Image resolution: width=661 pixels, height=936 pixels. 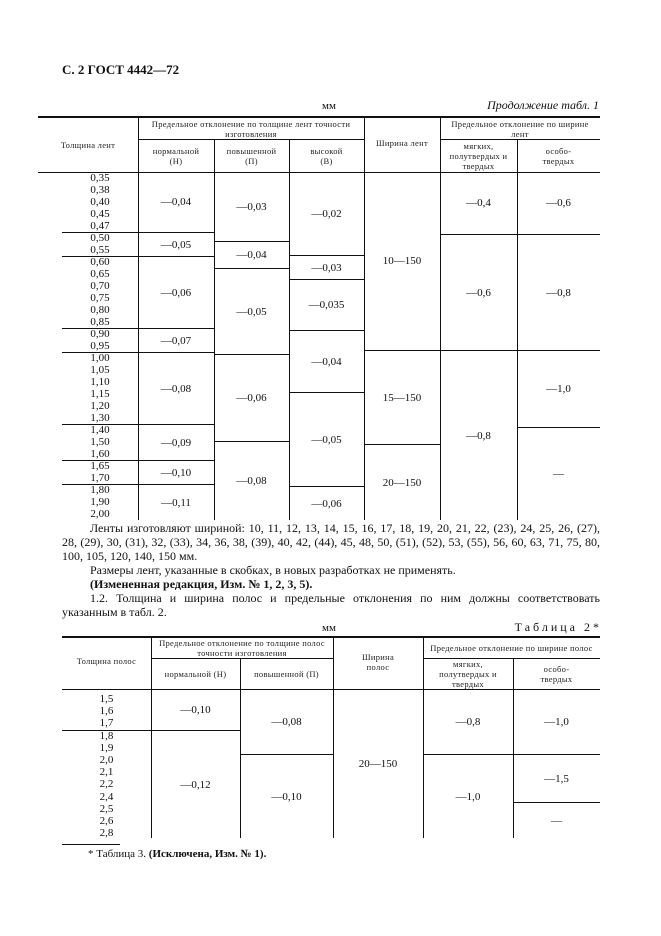 I want to click on header-increased: повышенной (П), so click(x=286, y=674).